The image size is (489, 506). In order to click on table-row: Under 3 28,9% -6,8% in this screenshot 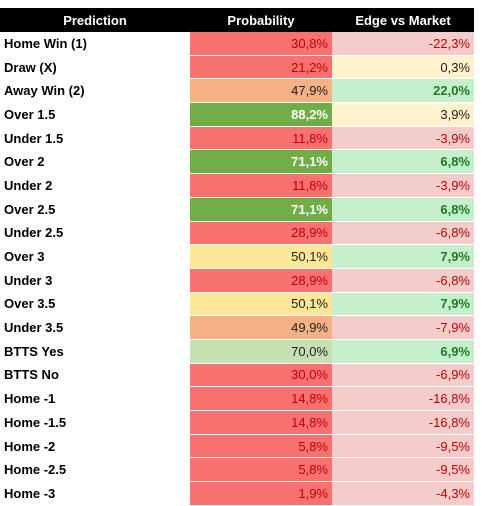, I will do `click(237, 280)`.